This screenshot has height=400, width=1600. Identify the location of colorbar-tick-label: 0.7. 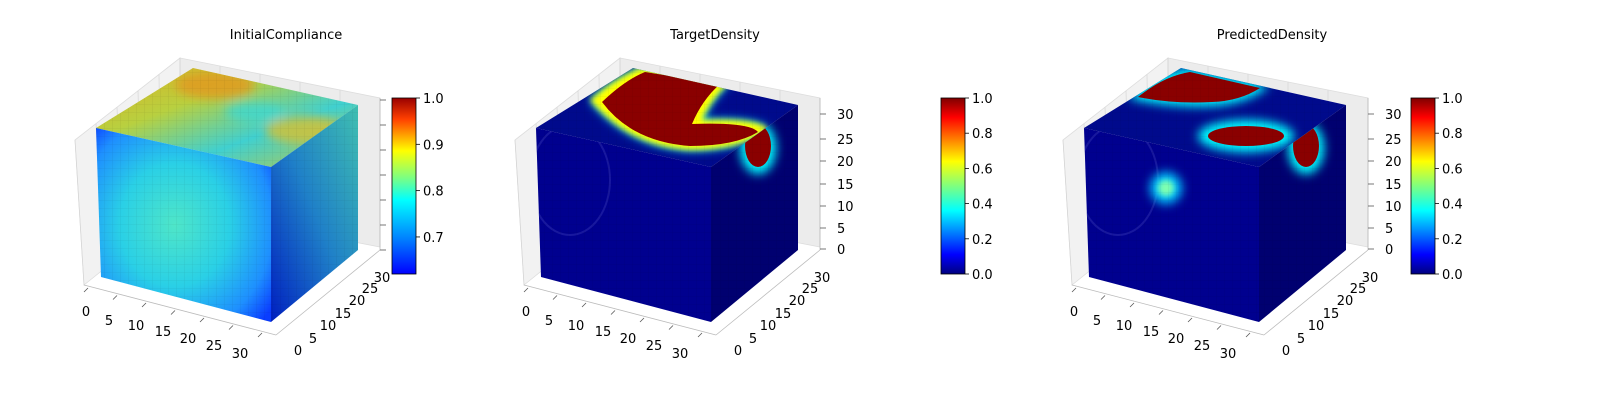
(433, 238).